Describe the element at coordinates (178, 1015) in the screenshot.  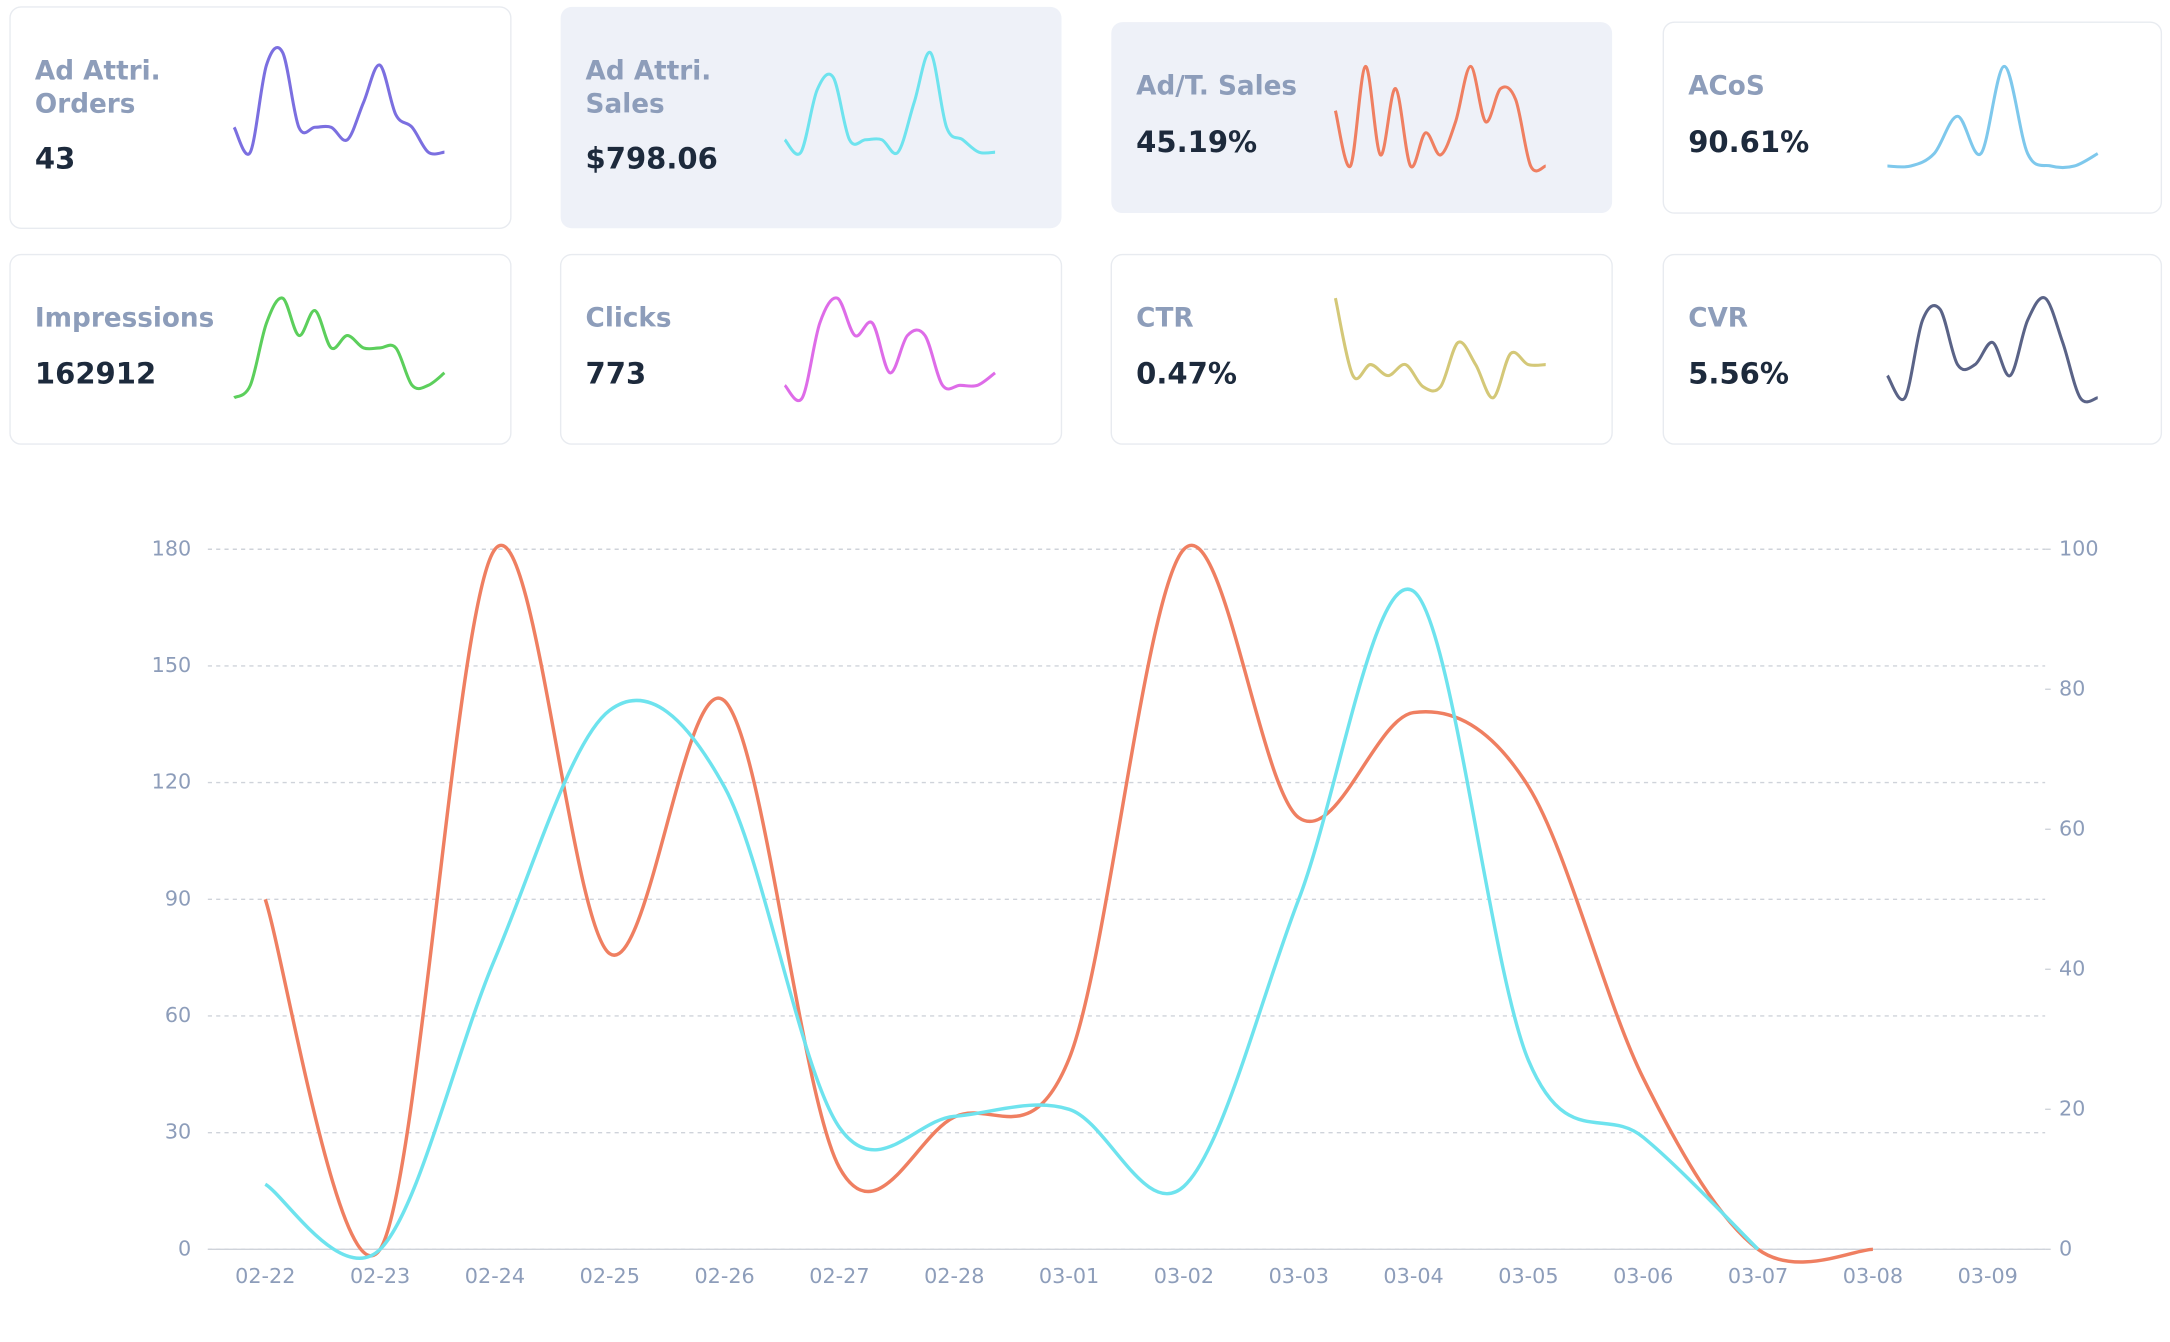
I see `y-tick-label: 60` at that location.